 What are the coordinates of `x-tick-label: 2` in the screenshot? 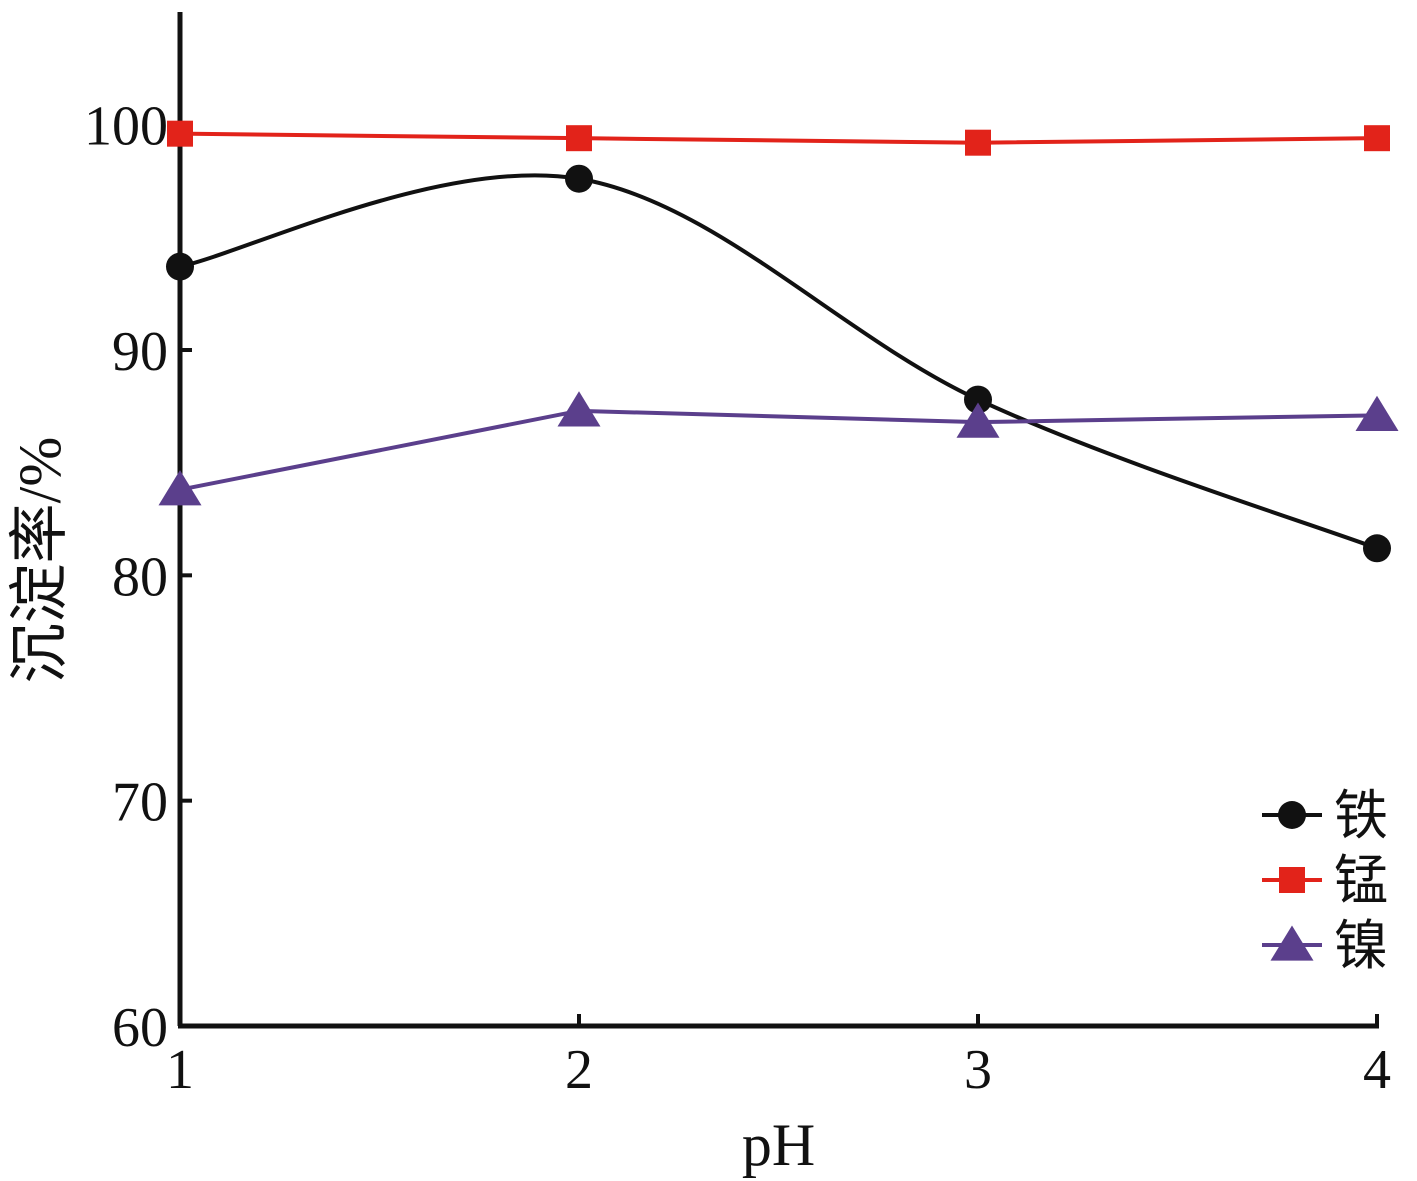 It's located at (579, 1070).